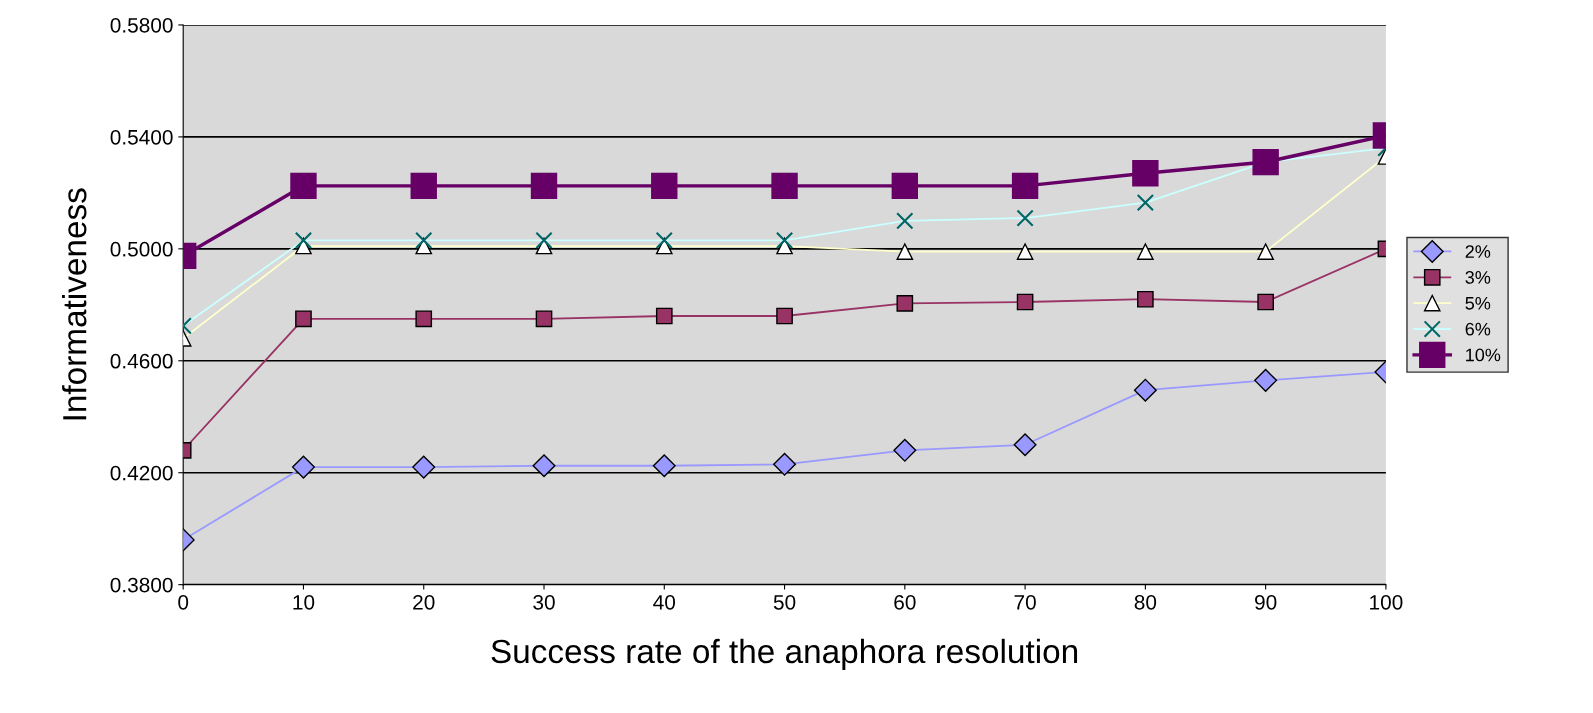 This screenshot has height=713, width=1593. Describe the element at coordinates (1145, 602) in the screenshot. I see `x-tick-label: 80` at that location.